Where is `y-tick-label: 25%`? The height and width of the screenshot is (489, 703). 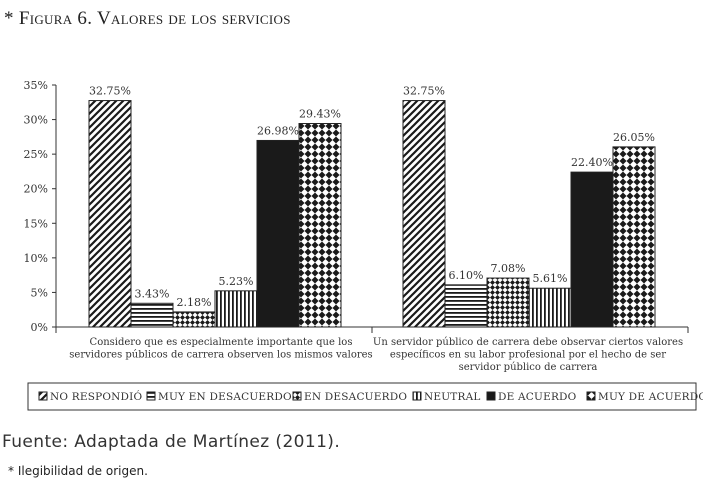 y-tick-label: 25% is located at coordinates (36, 154).